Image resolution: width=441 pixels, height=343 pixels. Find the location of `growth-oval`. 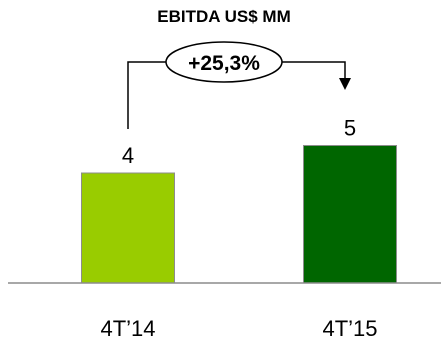

growth-oval is located at coordinates (224, 62).